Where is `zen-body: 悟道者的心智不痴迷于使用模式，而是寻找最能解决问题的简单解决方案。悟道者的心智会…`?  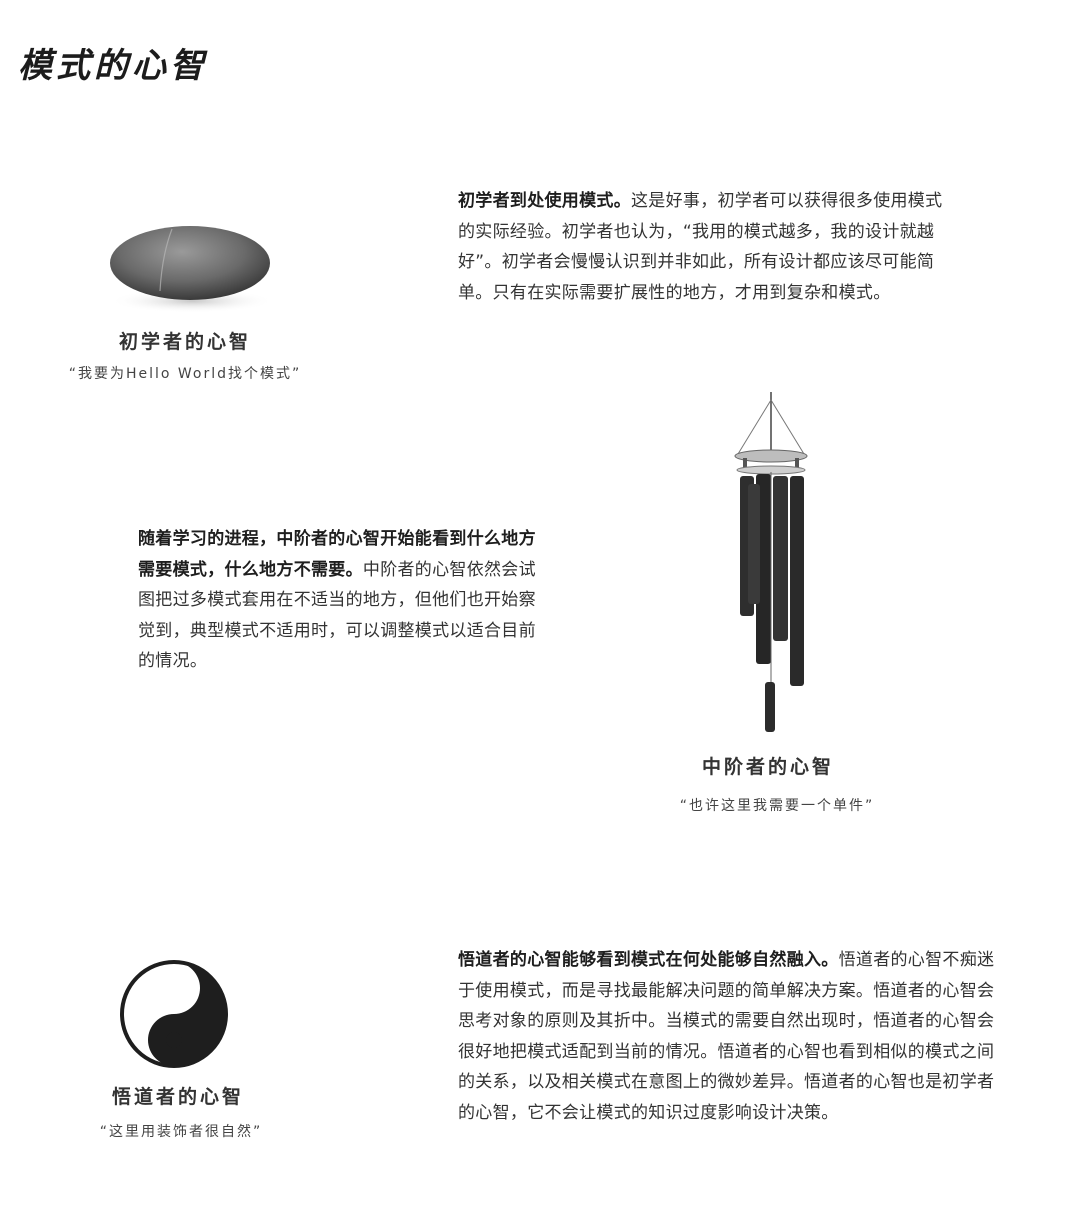
zen-body: 悟道者的心智不痴迷于使用模式，而是寻找最能解决问题的简单解决方案。悟道者的心智会… is located at coordinates (726, 1036).